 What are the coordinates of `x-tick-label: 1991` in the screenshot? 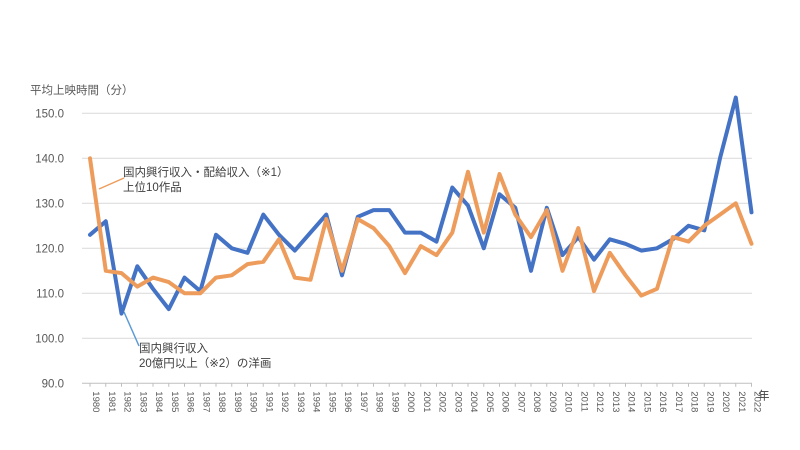 It's located at (268, 401).